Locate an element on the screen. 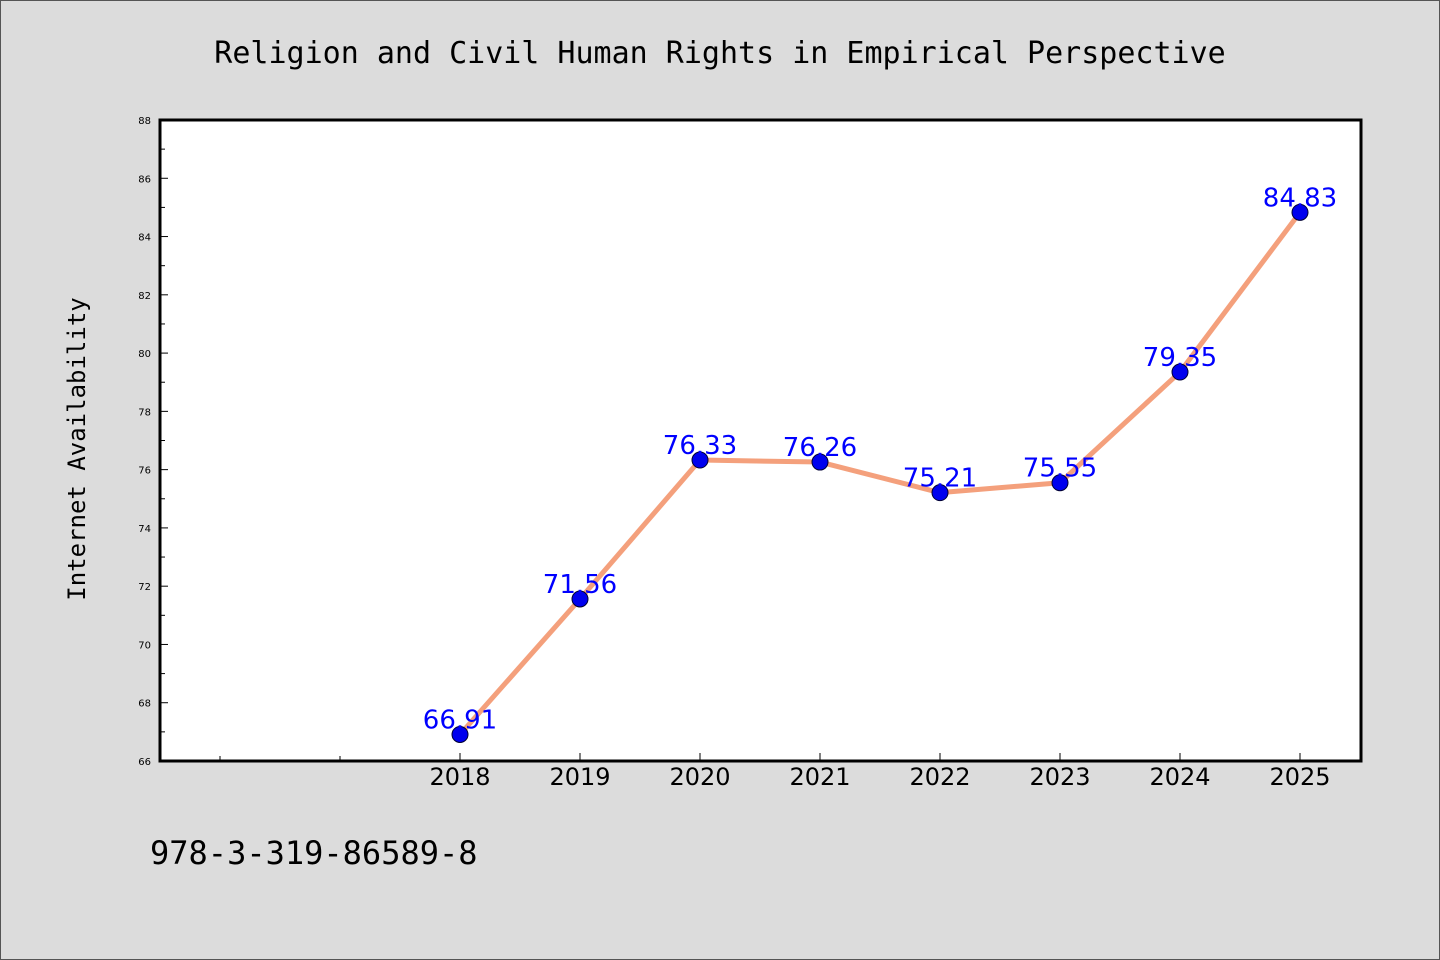  y-tick-label: 70 is located at coordinates (144, 645).